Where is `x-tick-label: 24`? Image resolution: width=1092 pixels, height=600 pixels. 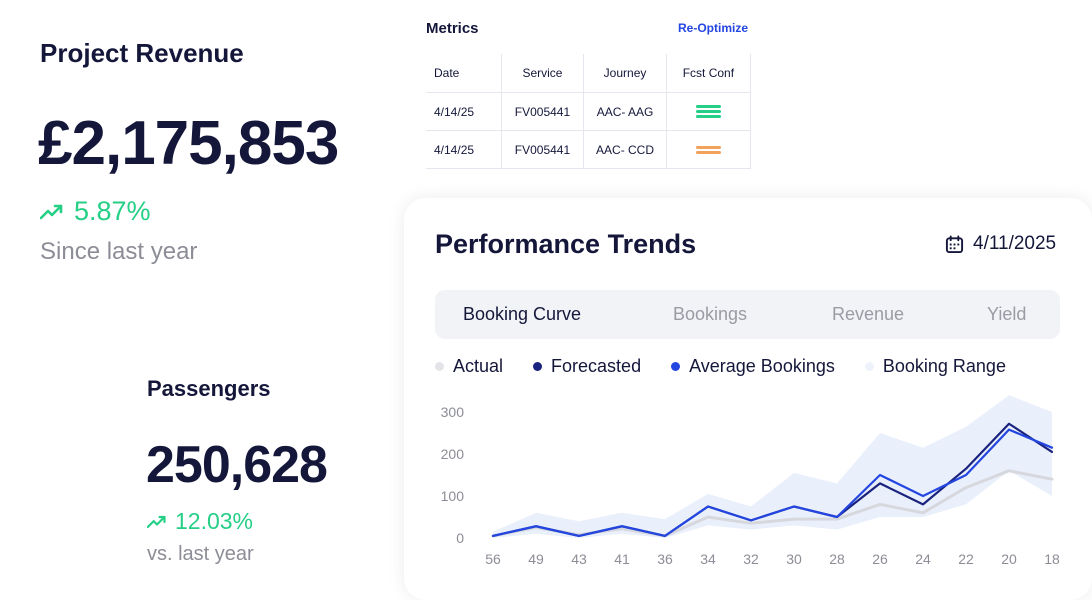
x-tick-label: 24 is located at coordinates (923, 559).